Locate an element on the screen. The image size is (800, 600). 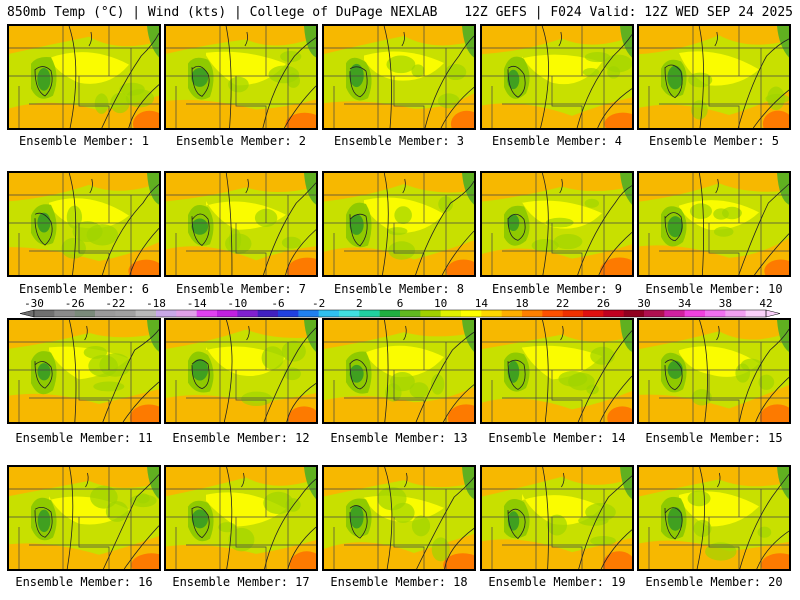
colorbar-tick-label: -6 is located at coordinates (277, 303).